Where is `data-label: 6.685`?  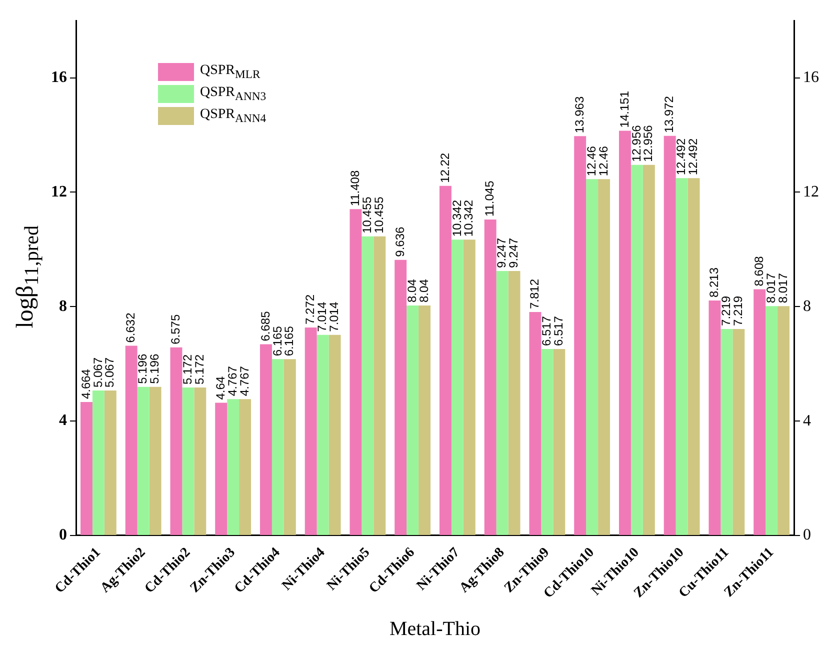
data-label: 6.685 is located at coordinates (265, 326).